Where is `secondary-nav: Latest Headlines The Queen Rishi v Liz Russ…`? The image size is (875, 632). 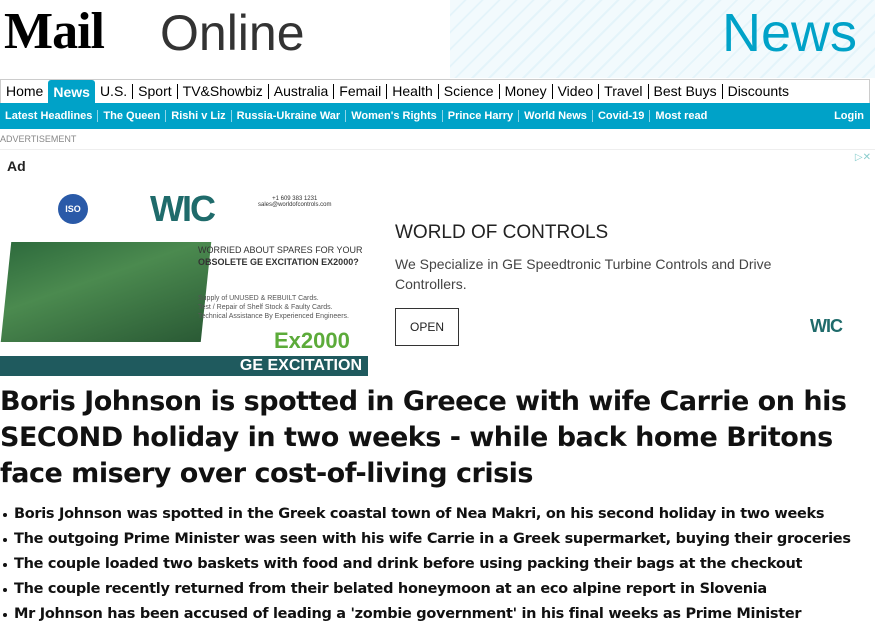
secondary-nav: Latest Headlines The Queen Rishi v Liz Russ… is located at coordinates (435, 116).